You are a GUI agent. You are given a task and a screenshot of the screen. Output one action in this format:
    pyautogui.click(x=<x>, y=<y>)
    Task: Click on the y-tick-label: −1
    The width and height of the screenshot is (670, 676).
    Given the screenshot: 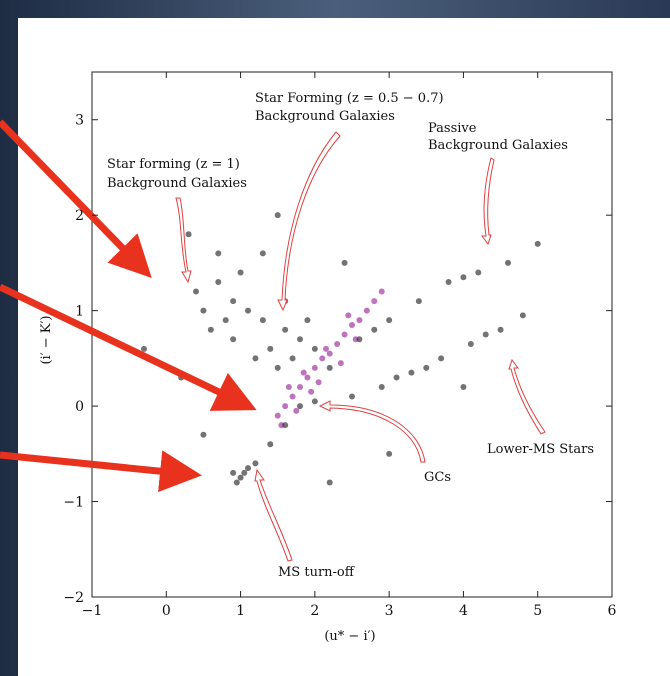 What is the action you would take?
    pyautogui.click(x=73, y=503)
    